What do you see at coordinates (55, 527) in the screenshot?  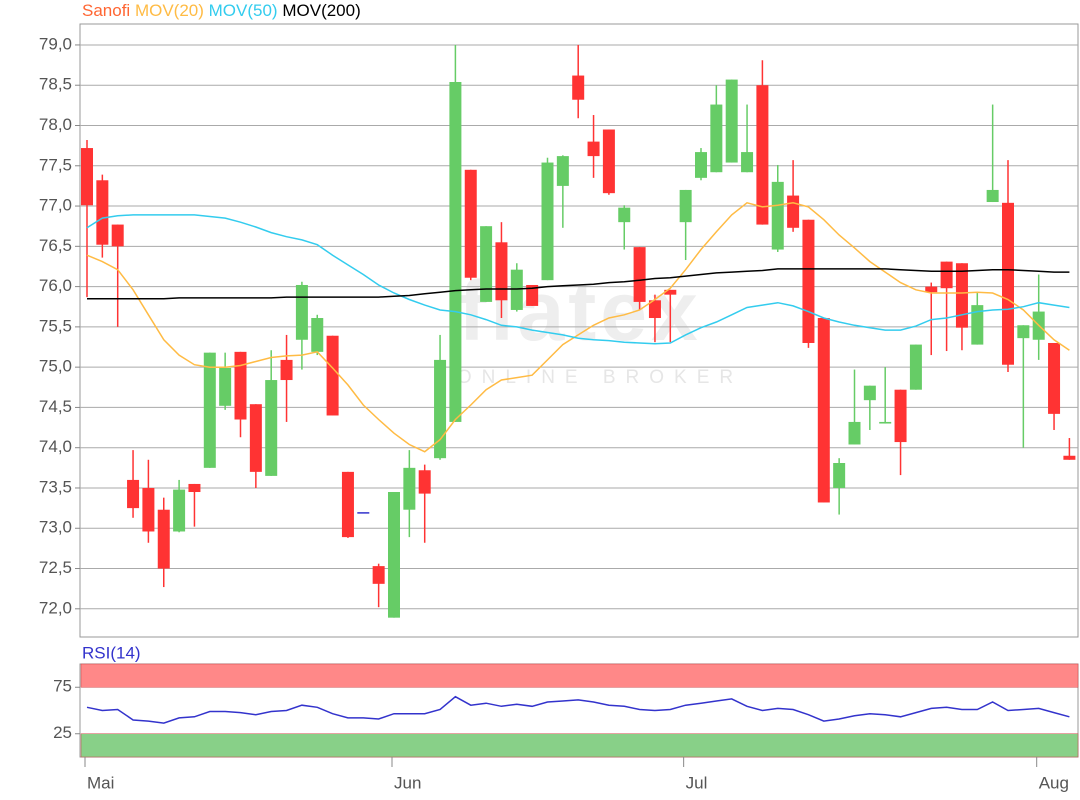 I see `y-tick-label: 73,0` at bounding box center [55, 527].